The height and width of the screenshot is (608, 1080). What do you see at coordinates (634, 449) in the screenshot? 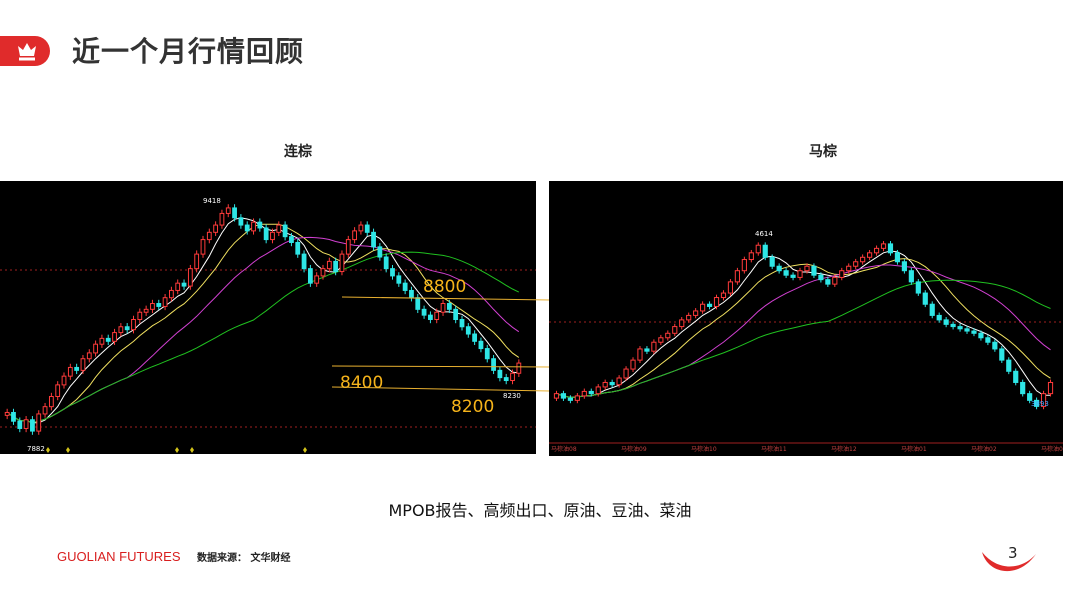
I see `x-tick-label: 马棕油09` at bounding box center [634, 449].